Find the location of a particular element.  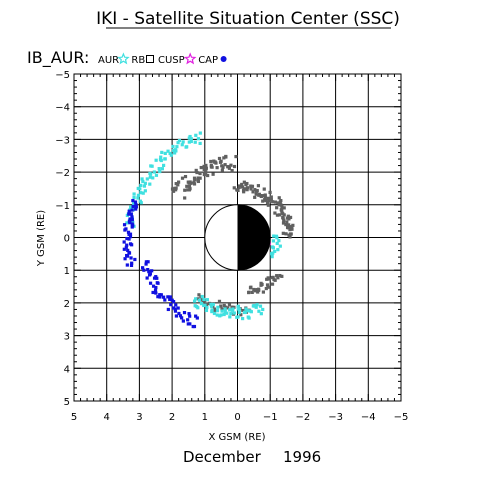

x-tick-label: −1 is located at coordinates (270, 417).